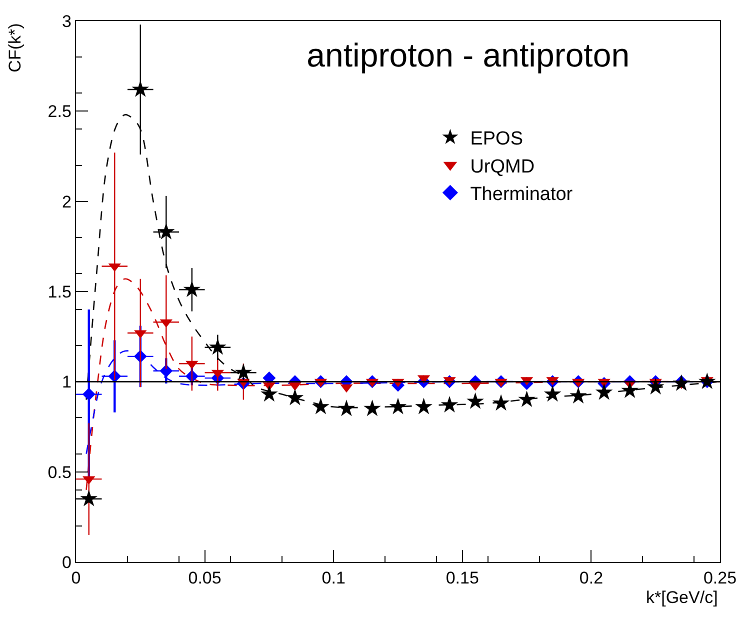 The image size is (749, 620). I want to click on x-tick-label: 0.1, so click(334, 578).